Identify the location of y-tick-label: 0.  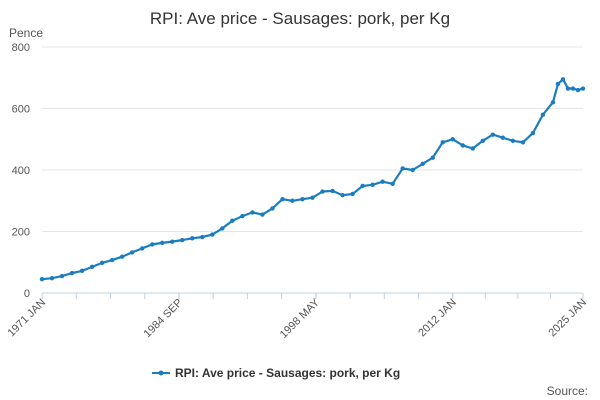
(27, 294).